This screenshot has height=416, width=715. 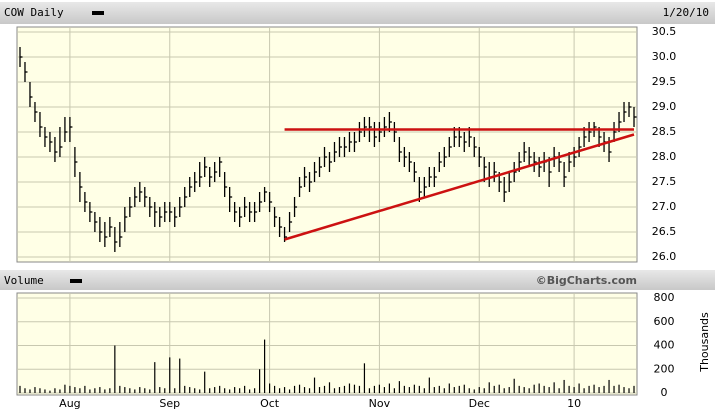 What do you see at coordinates (664, 131) in the screenshot?
I see `y-tick-label: 28.5` at bounding box center [664, 131].